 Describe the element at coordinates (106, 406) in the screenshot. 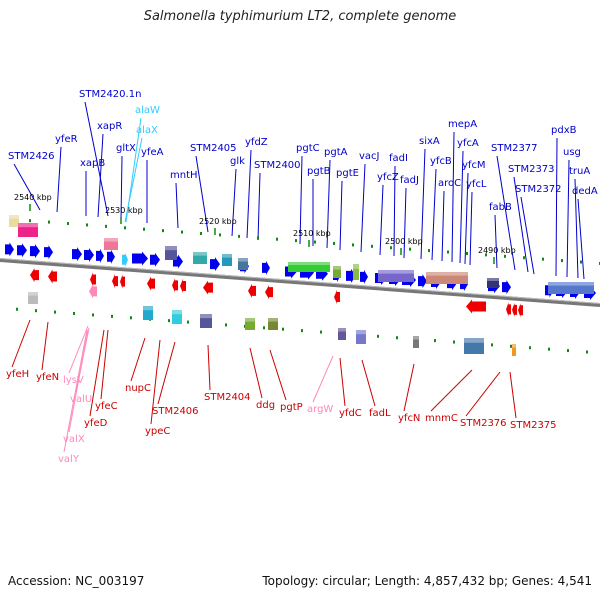

I see `gene-label-yfec: yfeC` at that location.